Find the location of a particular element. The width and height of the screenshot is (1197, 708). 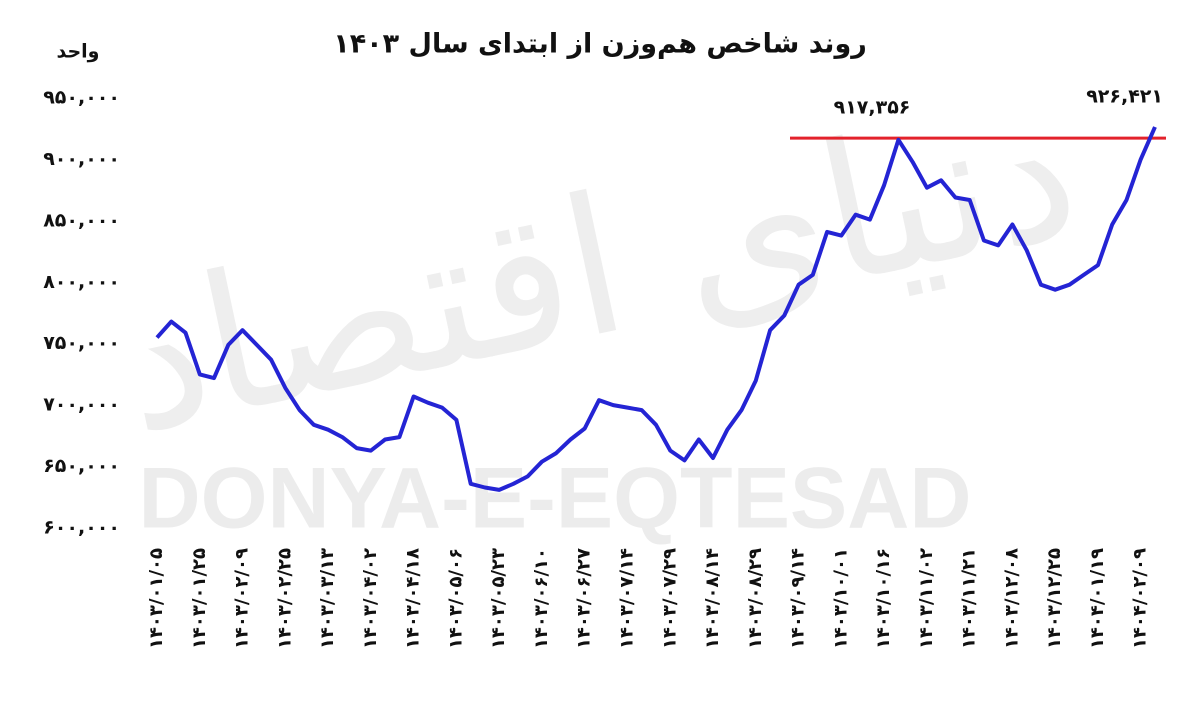

x-tick-label: ۱۴۰۳/۰۹/۱۴ is located at coordinates (798, 598).